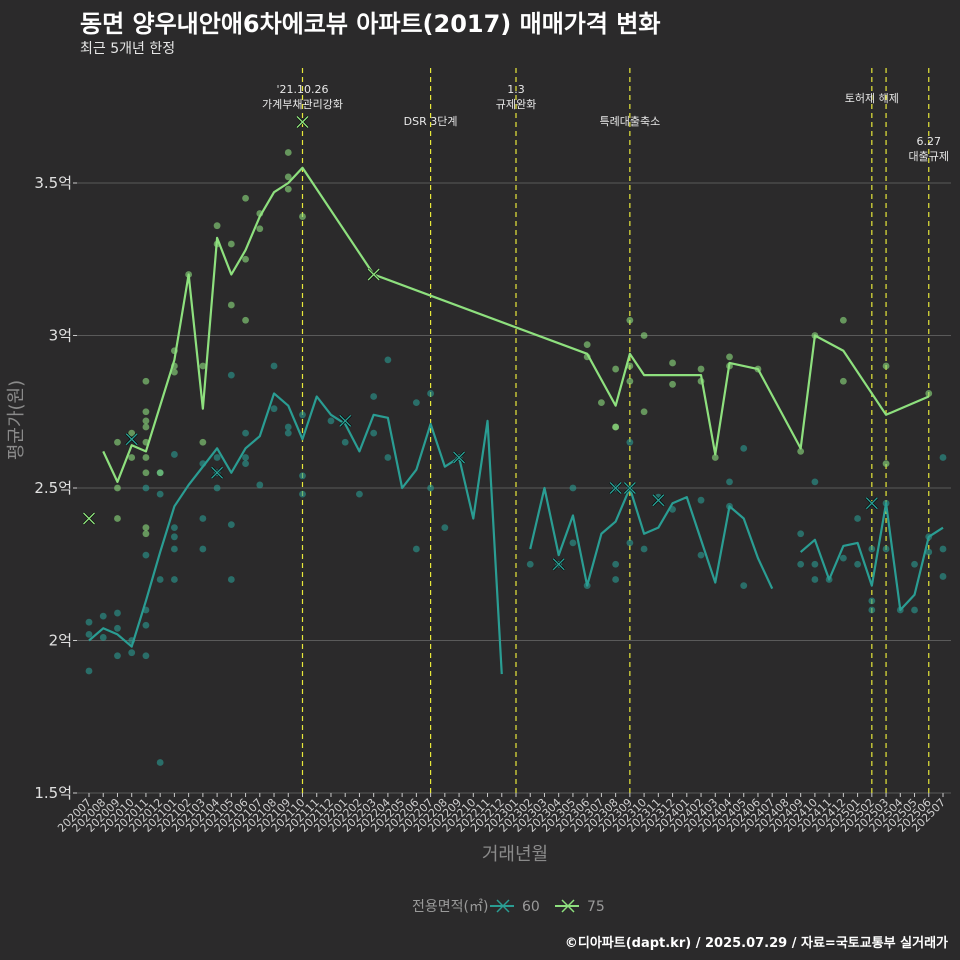  I want to click on legend: 전용면적(㎡) 60 75, so click(508, 907).